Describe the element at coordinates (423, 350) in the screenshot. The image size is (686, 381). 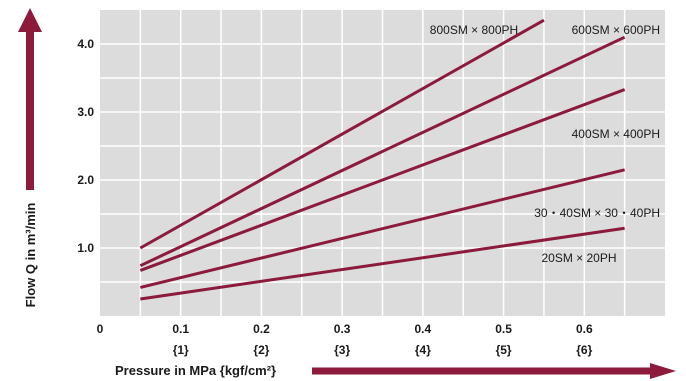
I see `x-tick-sublabel-4: {4}` at that location.